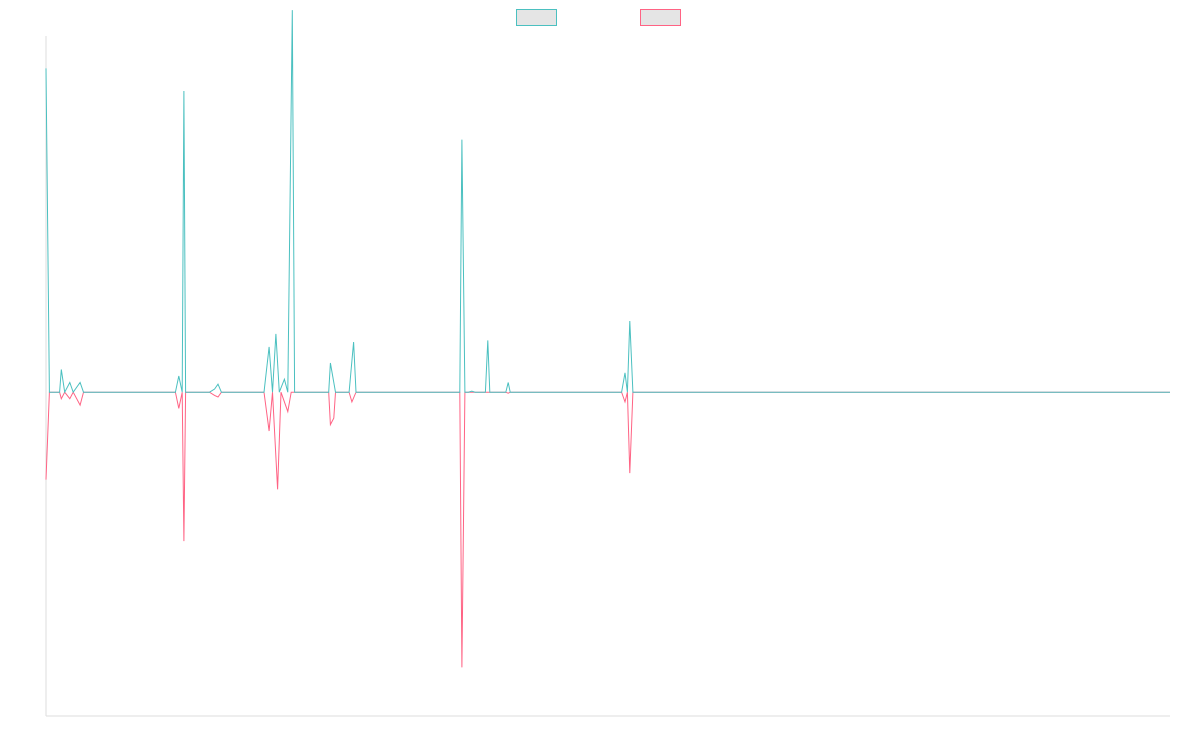 The height and width of the screenshot is (750, 1200). What do you see at coordinates (598, 17) in the screenshot?
I see `legend` at bounding box center [598, 17].